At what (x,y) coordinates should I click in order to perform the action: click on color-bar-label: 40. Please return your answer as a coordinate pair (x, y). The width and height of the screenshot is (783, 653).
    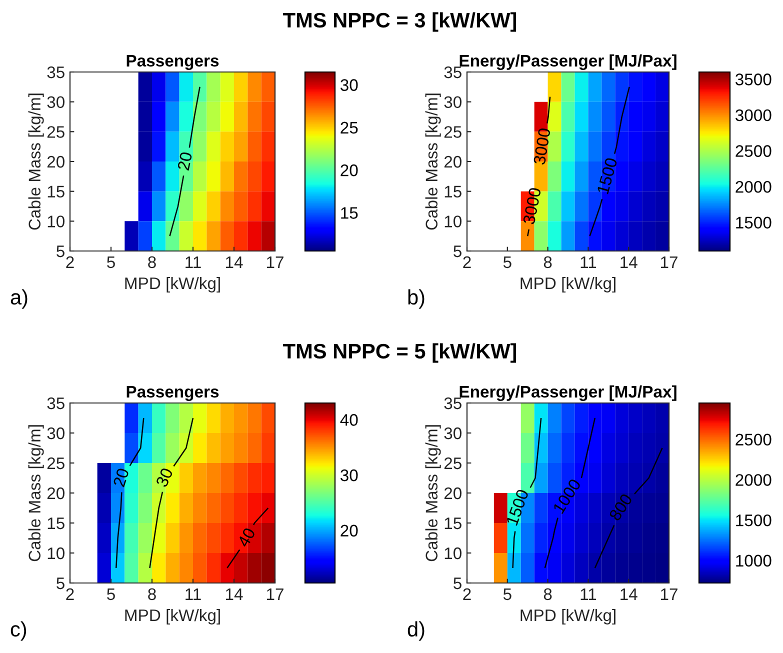
    Looking at the image, I should click on (349, 420).